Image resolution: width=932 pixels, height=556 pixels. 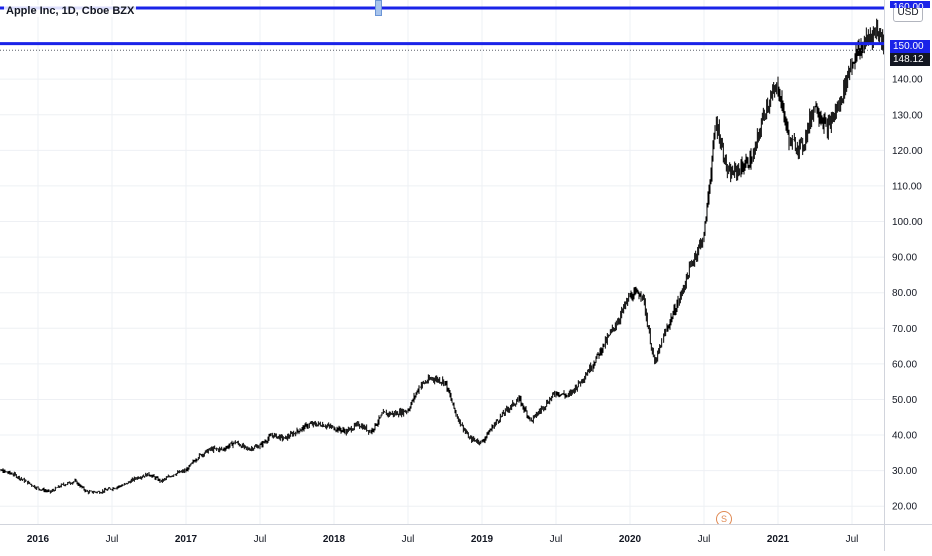 I want to click on price-tick-label: 20.00, so click(x=904, y=507).